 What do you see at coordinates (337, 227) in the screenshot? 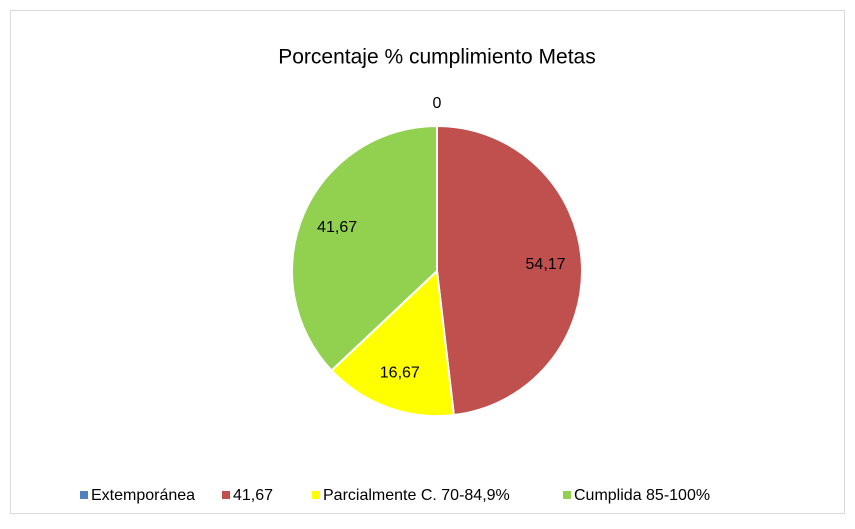
I see `data-label: 41,67` at bounding box center [337, 227].